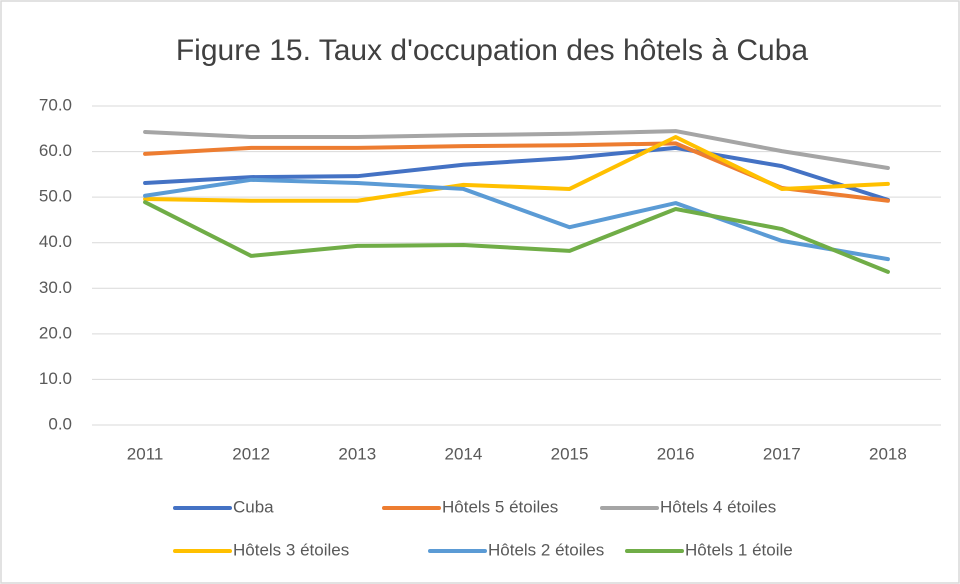 This screenshot has height=584, width=960. What do you see at coordinates (546, 549) in the screenshot?
I see `legend-label: Hôtels 2 étoiles` at bounding box center [546, 549].